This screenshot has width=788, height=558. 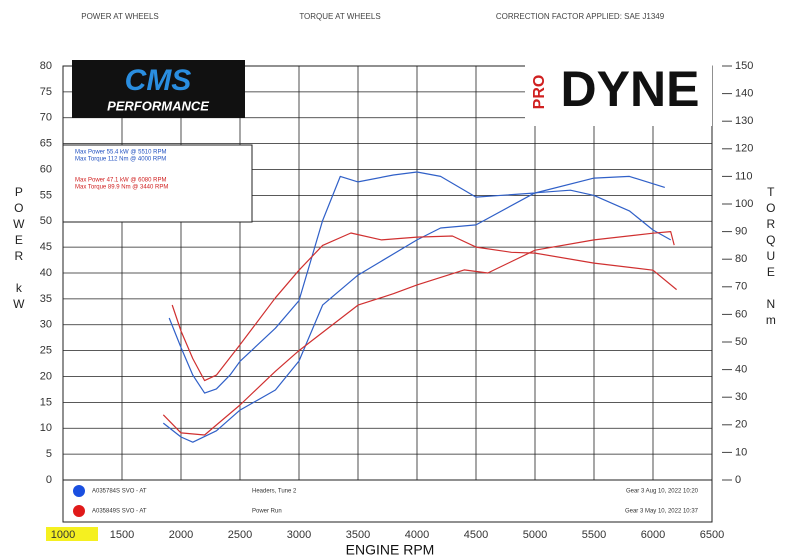 What do you see at coordinates (49, 454) in the screenshot?
I see `y-tick-label: 5` at bounding box center [49, 454].